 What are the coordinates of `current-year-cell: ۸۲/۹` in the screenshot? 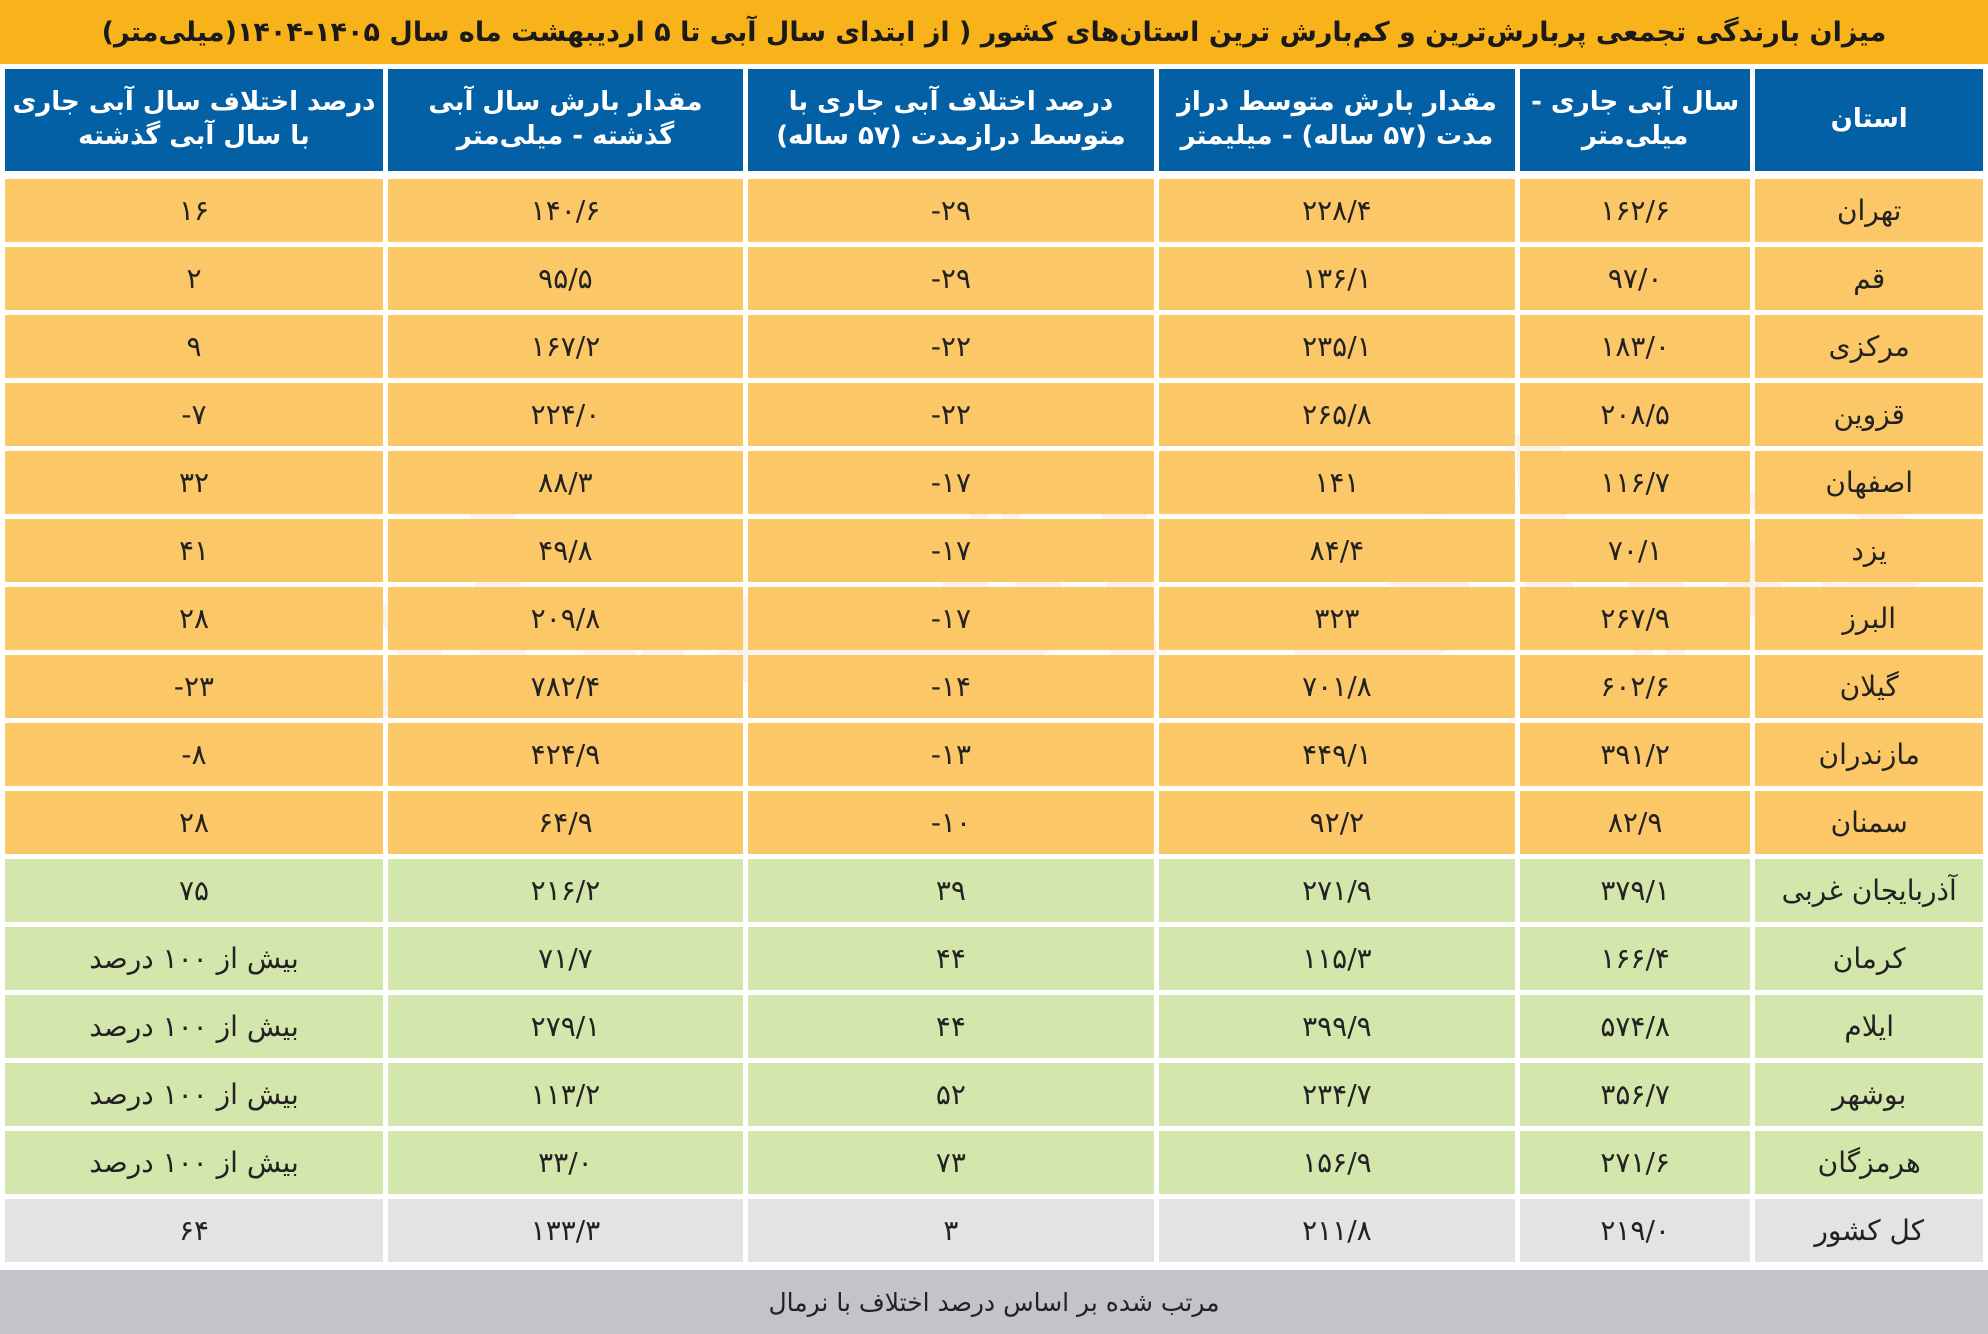 It's located at (1635, 822).